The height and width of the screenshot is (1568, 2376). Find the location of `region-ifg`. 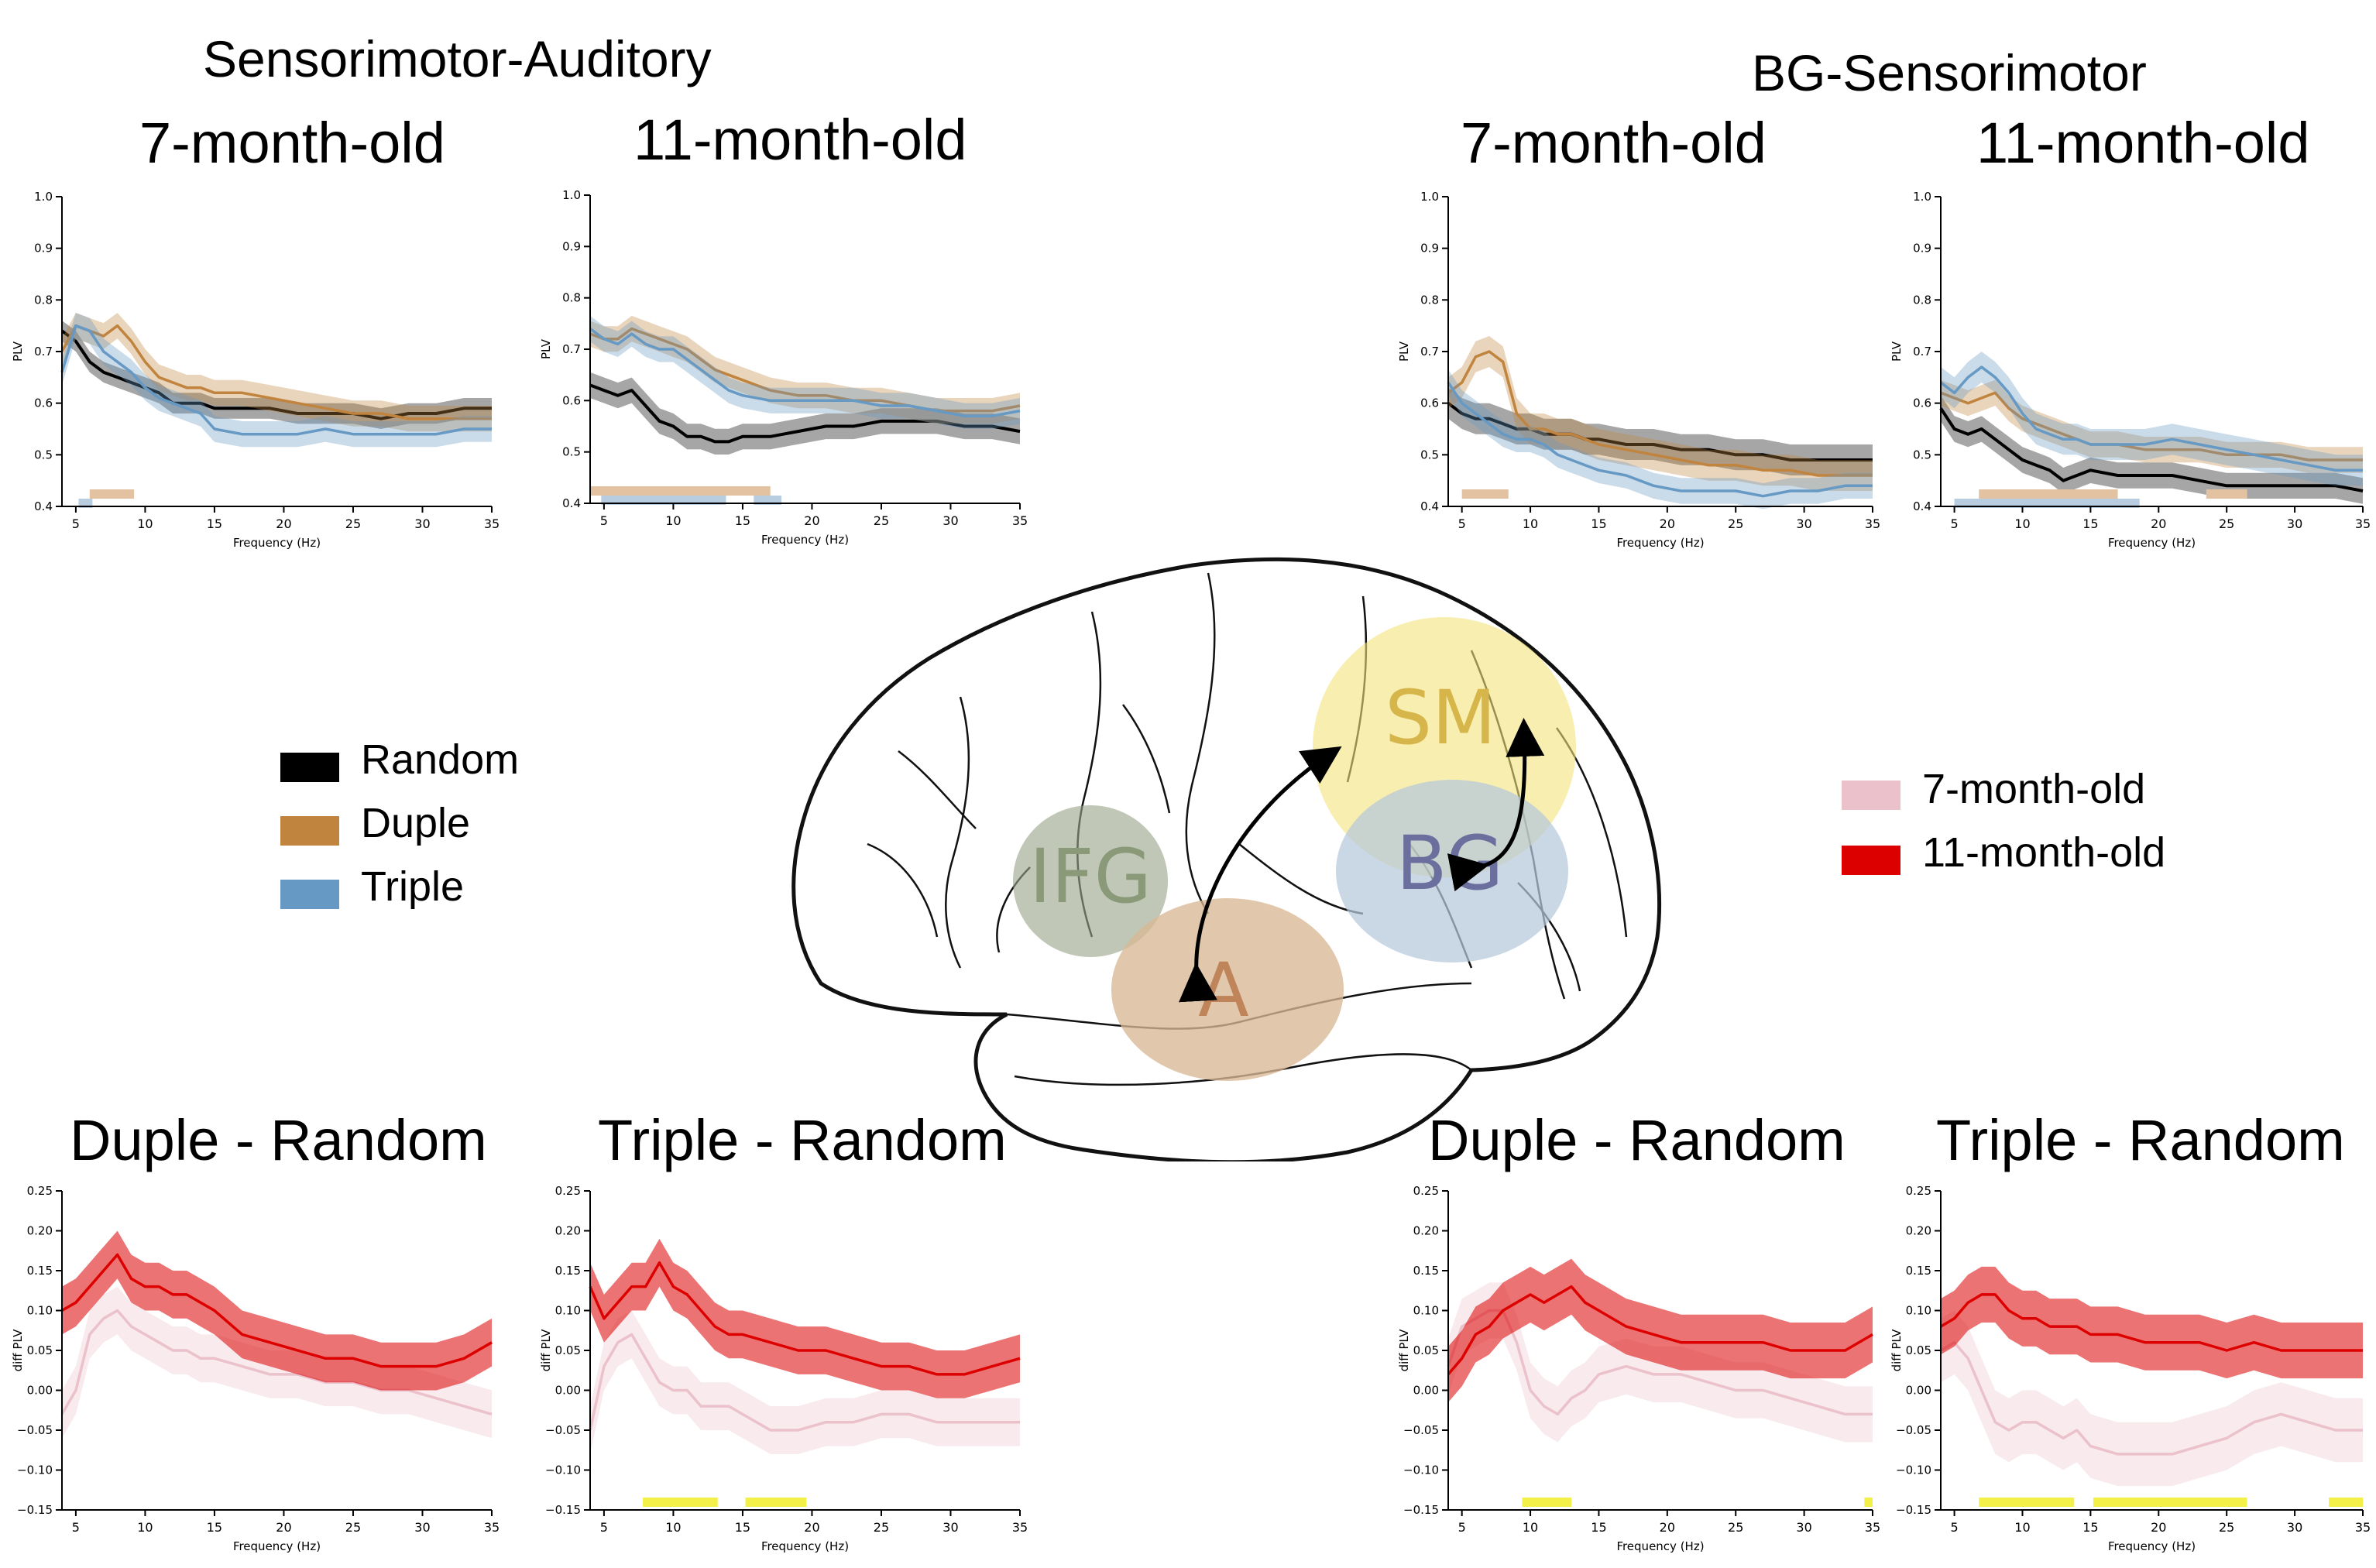

region-ifg is located at coordinates (1090, 881).